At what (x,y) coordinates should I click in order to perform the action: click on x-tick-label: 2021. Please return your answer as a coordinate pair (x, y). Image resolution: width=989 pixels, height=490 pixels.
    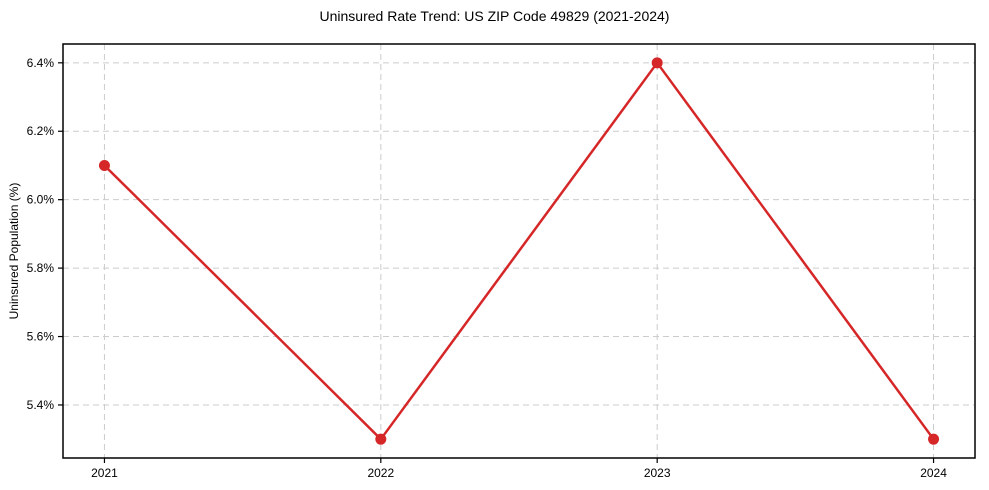
    Looking at the image, I should click on (104, 473).